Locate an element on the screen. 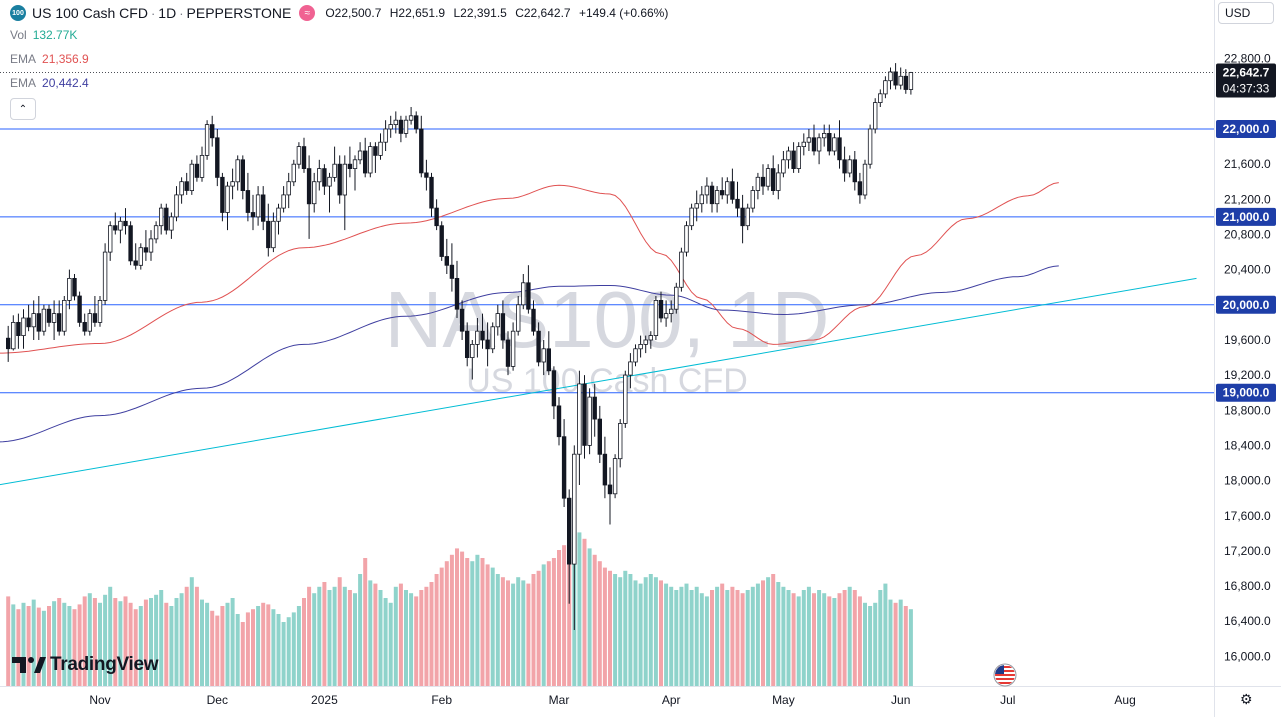  price-tick-label: 17,600.0 is located at coordinates (1247, 516).